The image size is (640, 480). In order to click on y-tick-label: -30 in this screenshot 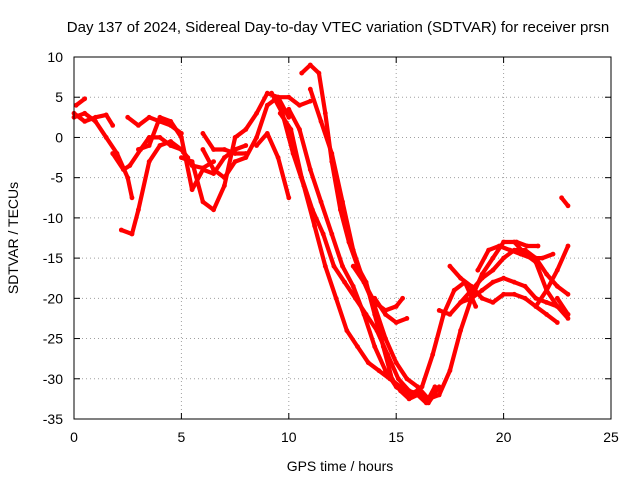, I will do `click(53, 379)`.